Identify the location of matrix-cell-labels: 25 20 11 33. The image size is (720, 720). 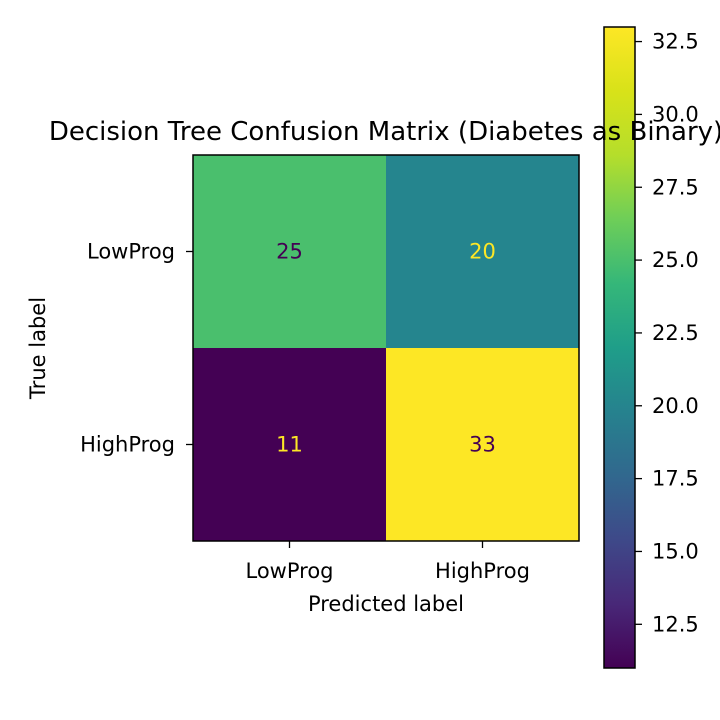
(386, 348).